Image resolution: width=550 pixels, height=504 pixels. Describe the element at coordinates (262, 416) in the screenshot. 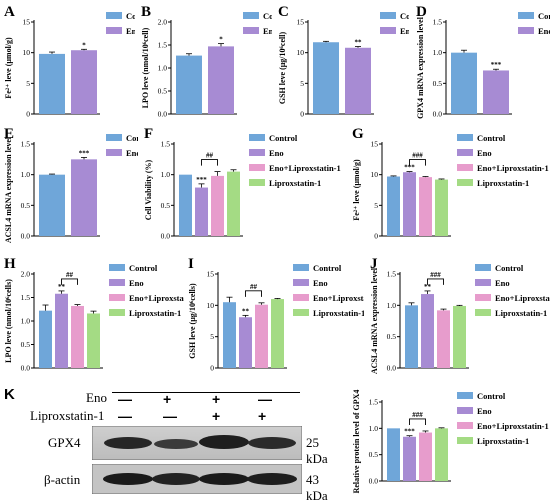

I see `lip-sign-4: +` at that location.